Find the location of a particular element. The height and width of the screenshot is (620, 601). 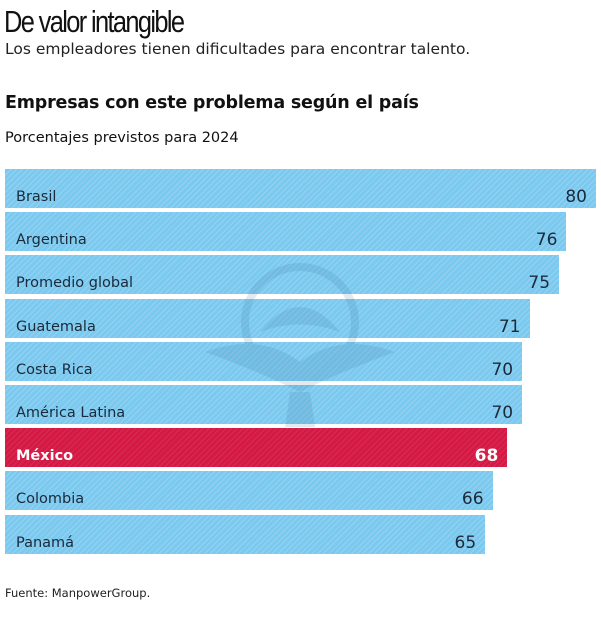

bar-label: Argentina is located at coordinates (51, 240).